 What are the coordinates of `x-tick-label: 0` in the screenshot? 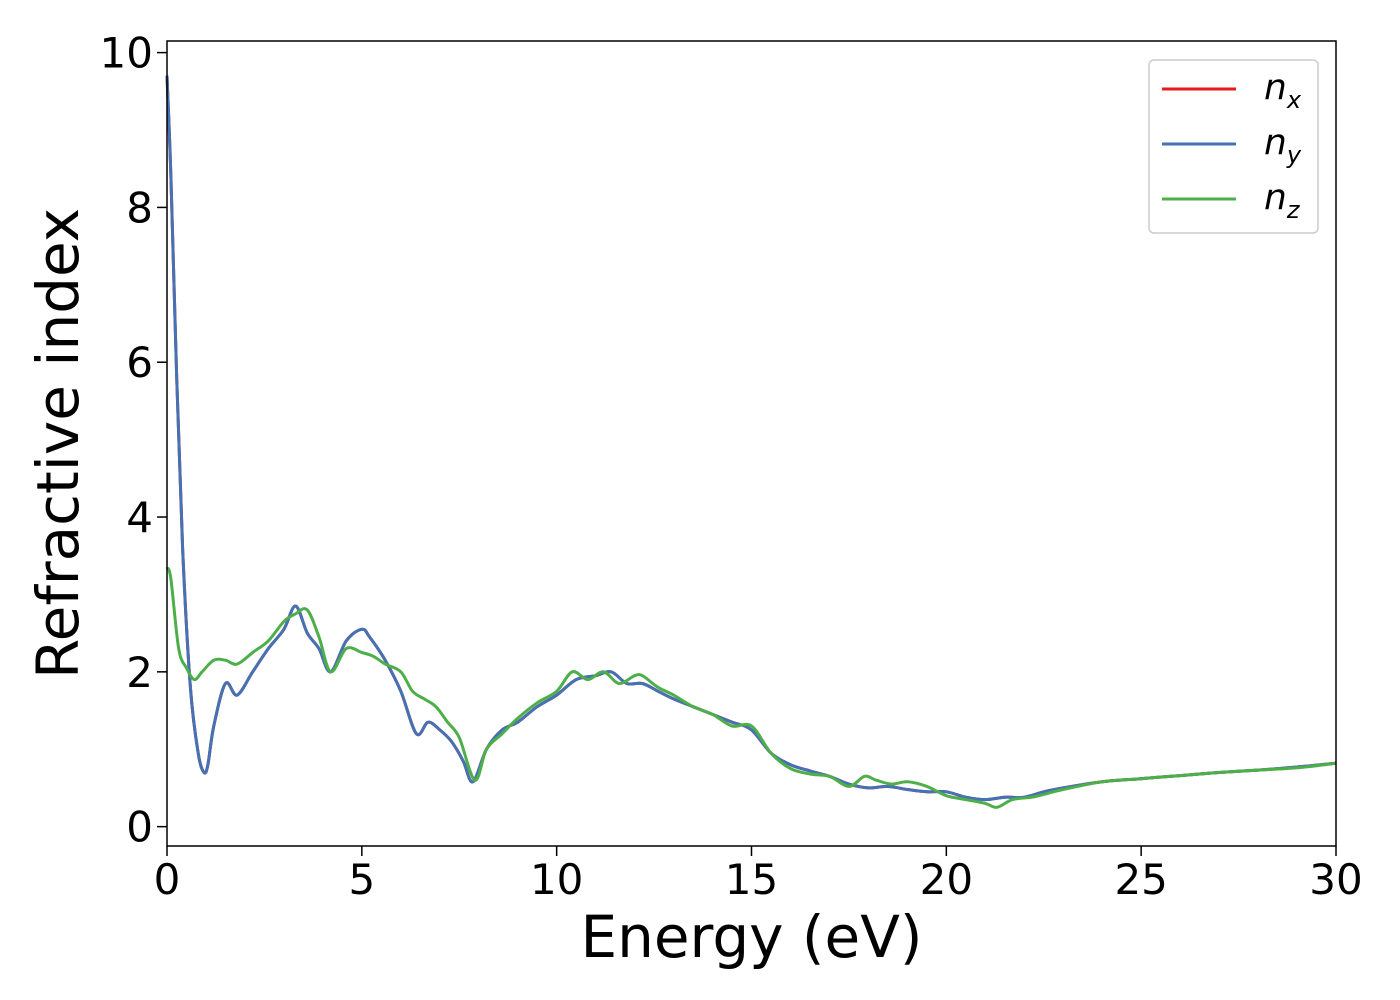 It's located at (167, 879).